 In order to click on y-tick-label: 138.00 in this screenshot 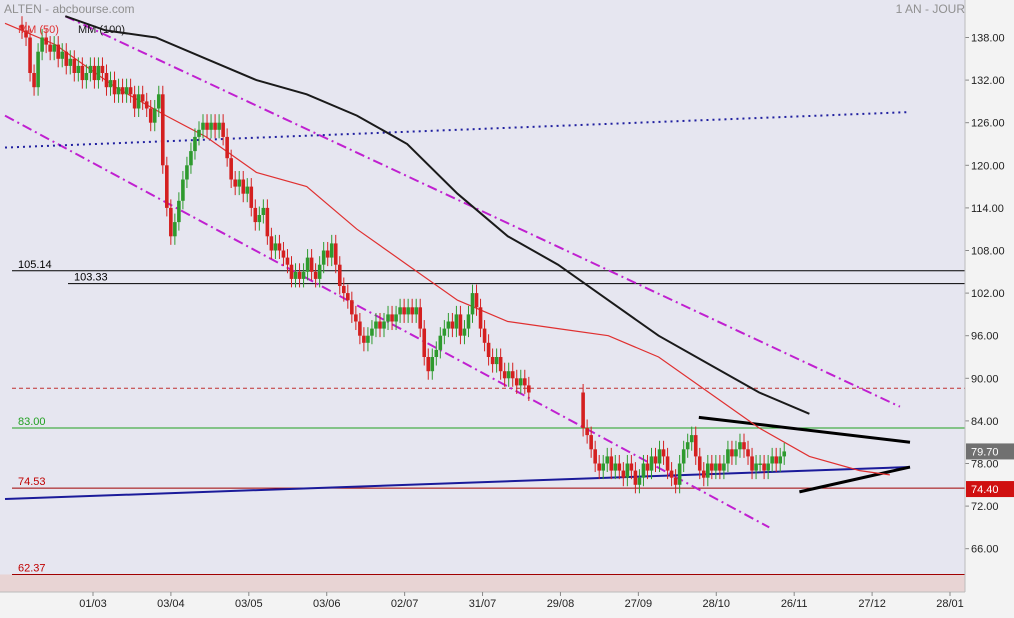, I will do `click(988, 39)`.